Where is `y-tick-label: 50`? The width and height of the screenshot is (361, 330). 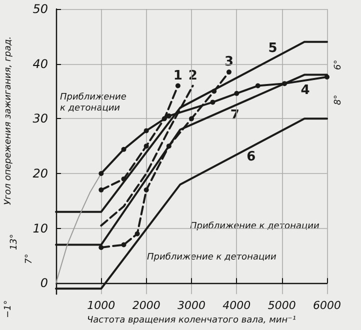
y-tick-label: 50 is located at coordinates (40, 9).